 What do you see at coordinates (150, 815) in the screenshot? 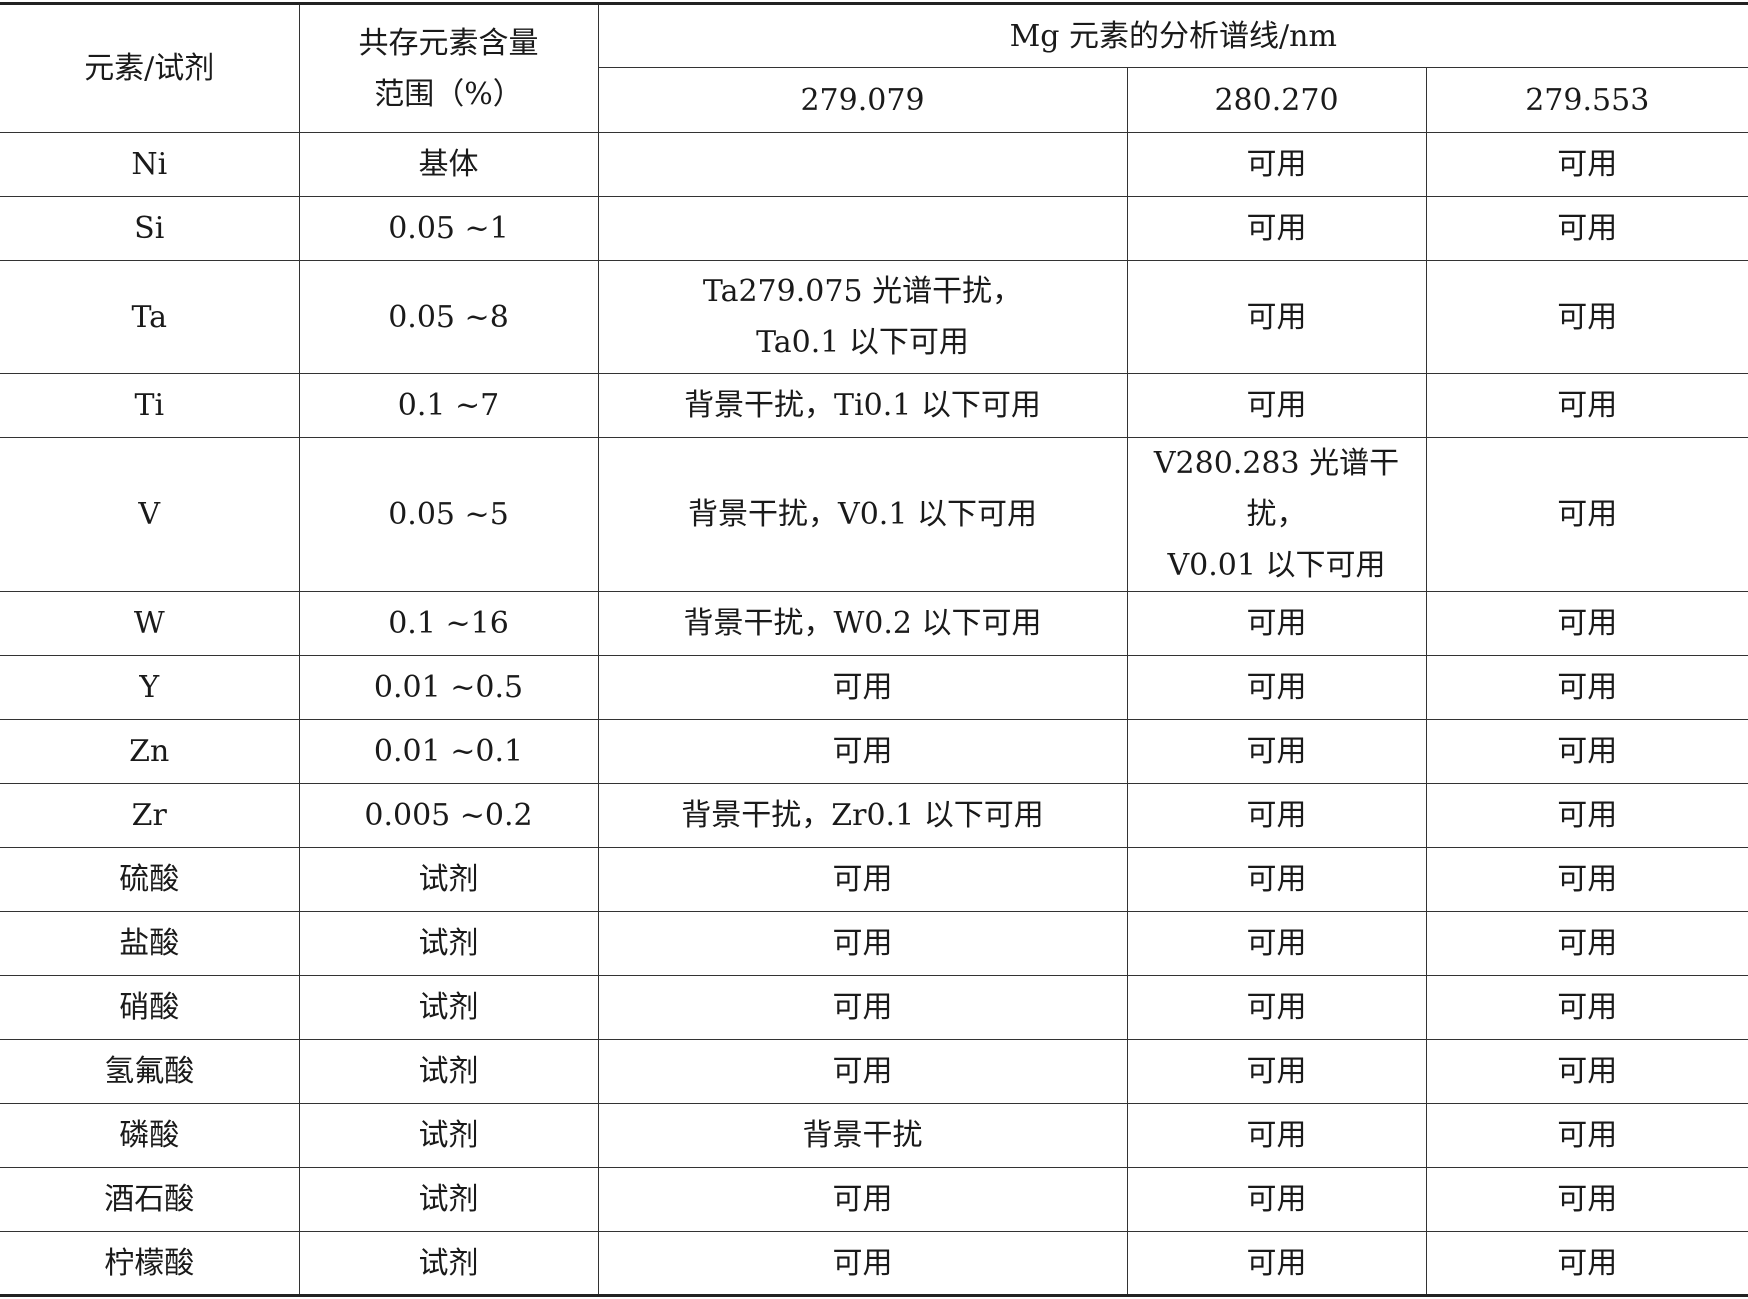
I see `cell-element: Zr` at bounding box center [150, 815].